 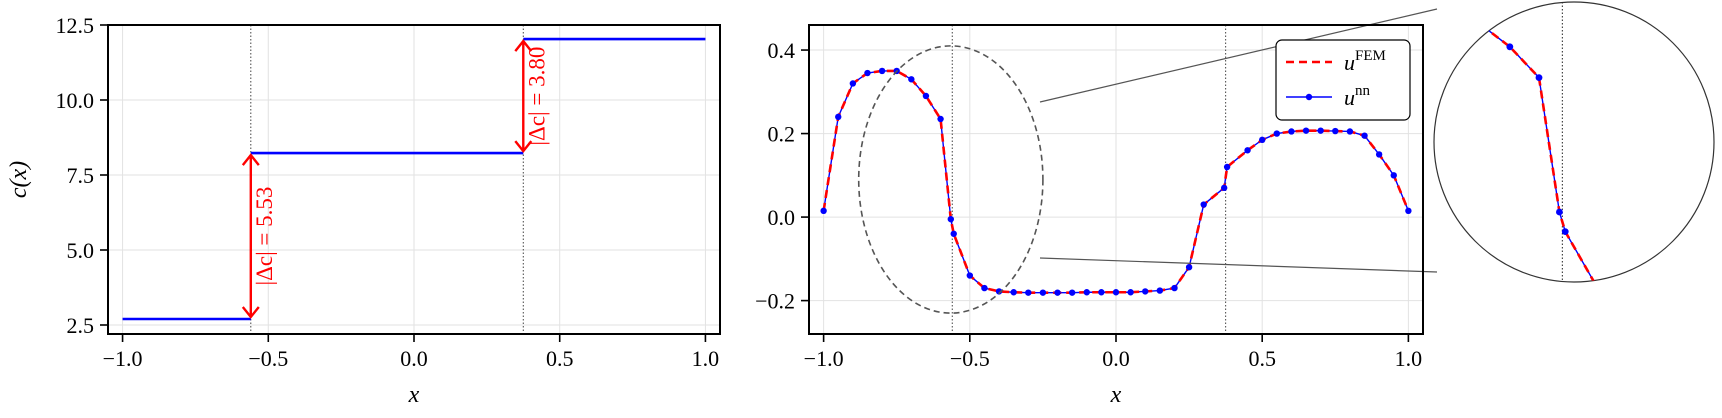 I want to click on y-axis-label: c(x), so click(x=19, y=179).